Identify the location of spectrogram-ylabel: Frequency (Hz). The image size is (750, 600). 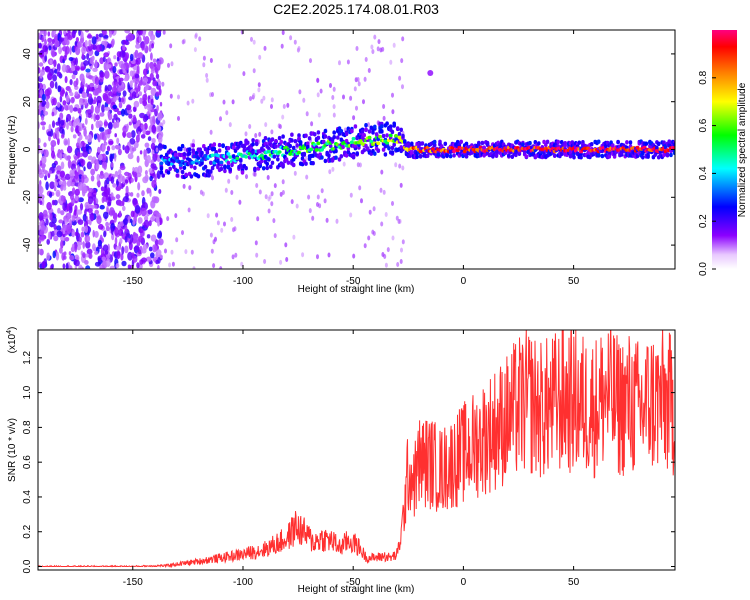
(12, 150).